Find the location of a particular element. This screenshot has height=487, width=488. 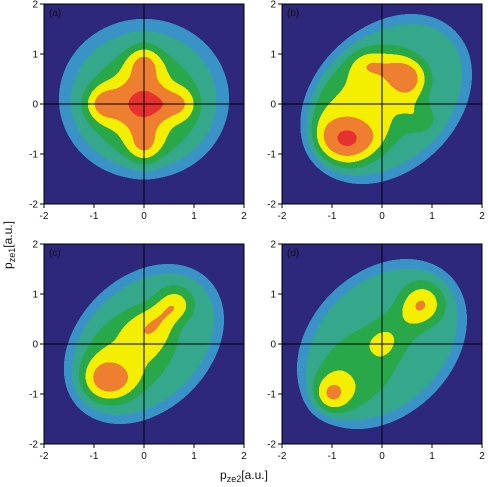

y-axis-label: pze1[a.u.] is located at coordinates (9, 245).